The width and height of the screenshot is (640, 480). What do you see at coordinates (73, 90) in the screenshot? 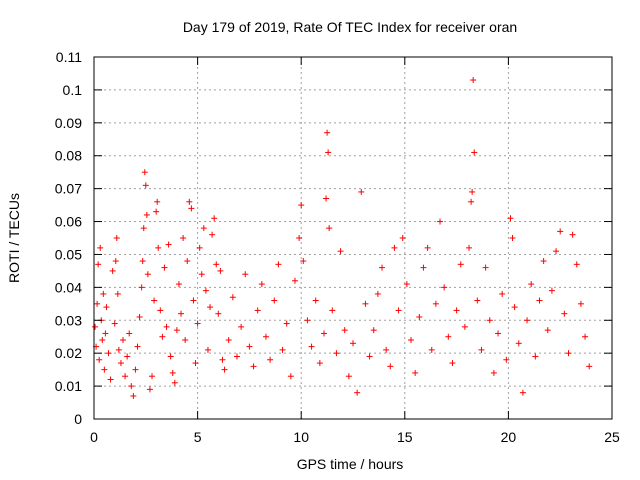
I see `y-tick-label: 0.1` at bounding box center [73, 90].